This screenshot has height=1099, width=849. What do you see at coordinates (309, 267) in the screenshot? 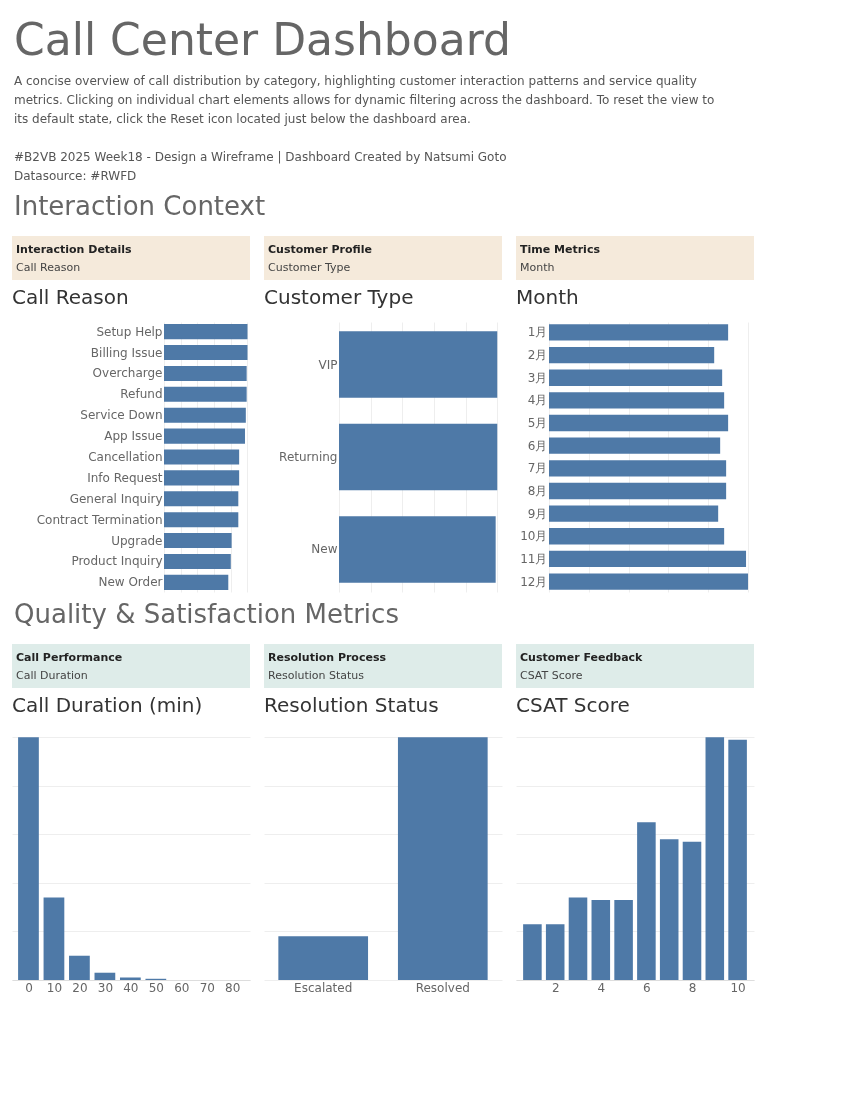
I see `text: Customer Type` at bounding box center [309, 267].